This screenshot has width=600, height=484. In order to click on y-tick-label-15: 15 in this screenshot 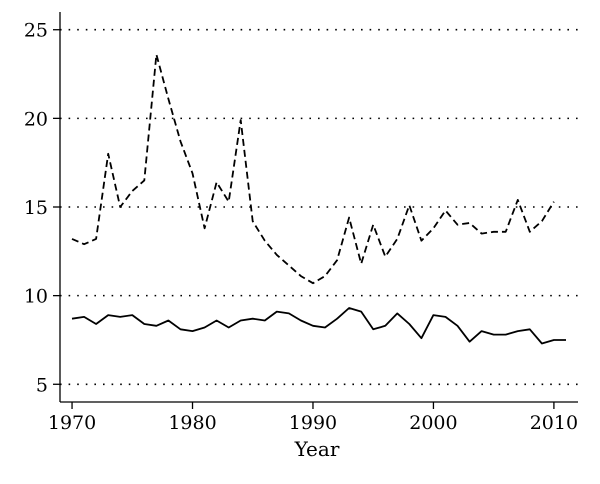, I will do `click(36, 208)`.